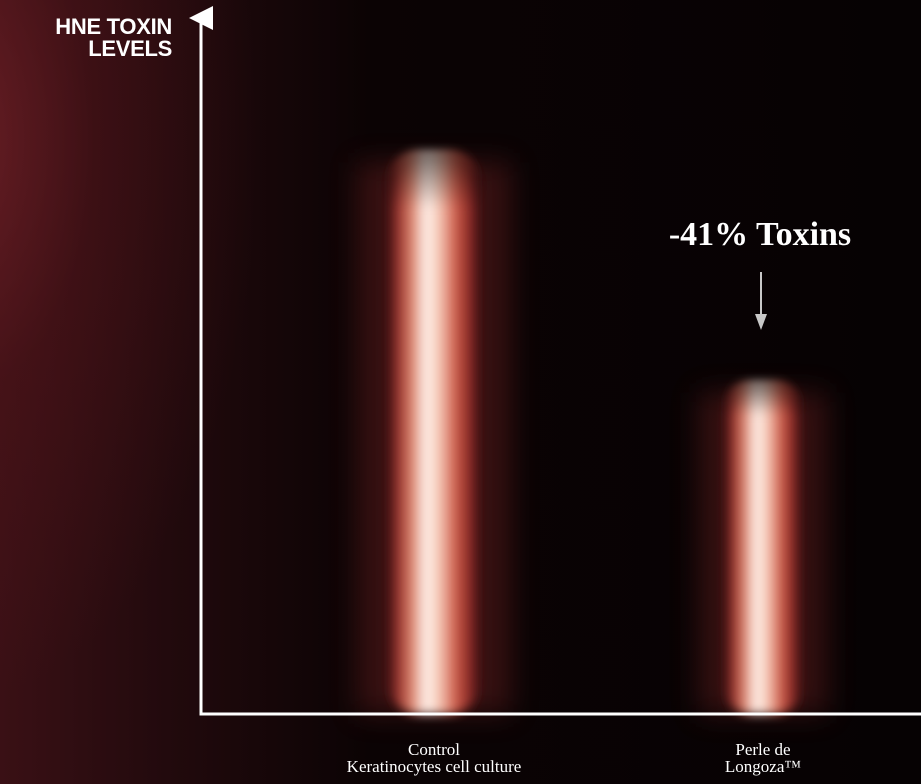 Image resolution: width=921 pixels, height=784 pixels. What do you see at coordinates (760, 234) in the screenshot?
I see `reduction-annotation: -41% Toxins` at bounding box center [760, 234].